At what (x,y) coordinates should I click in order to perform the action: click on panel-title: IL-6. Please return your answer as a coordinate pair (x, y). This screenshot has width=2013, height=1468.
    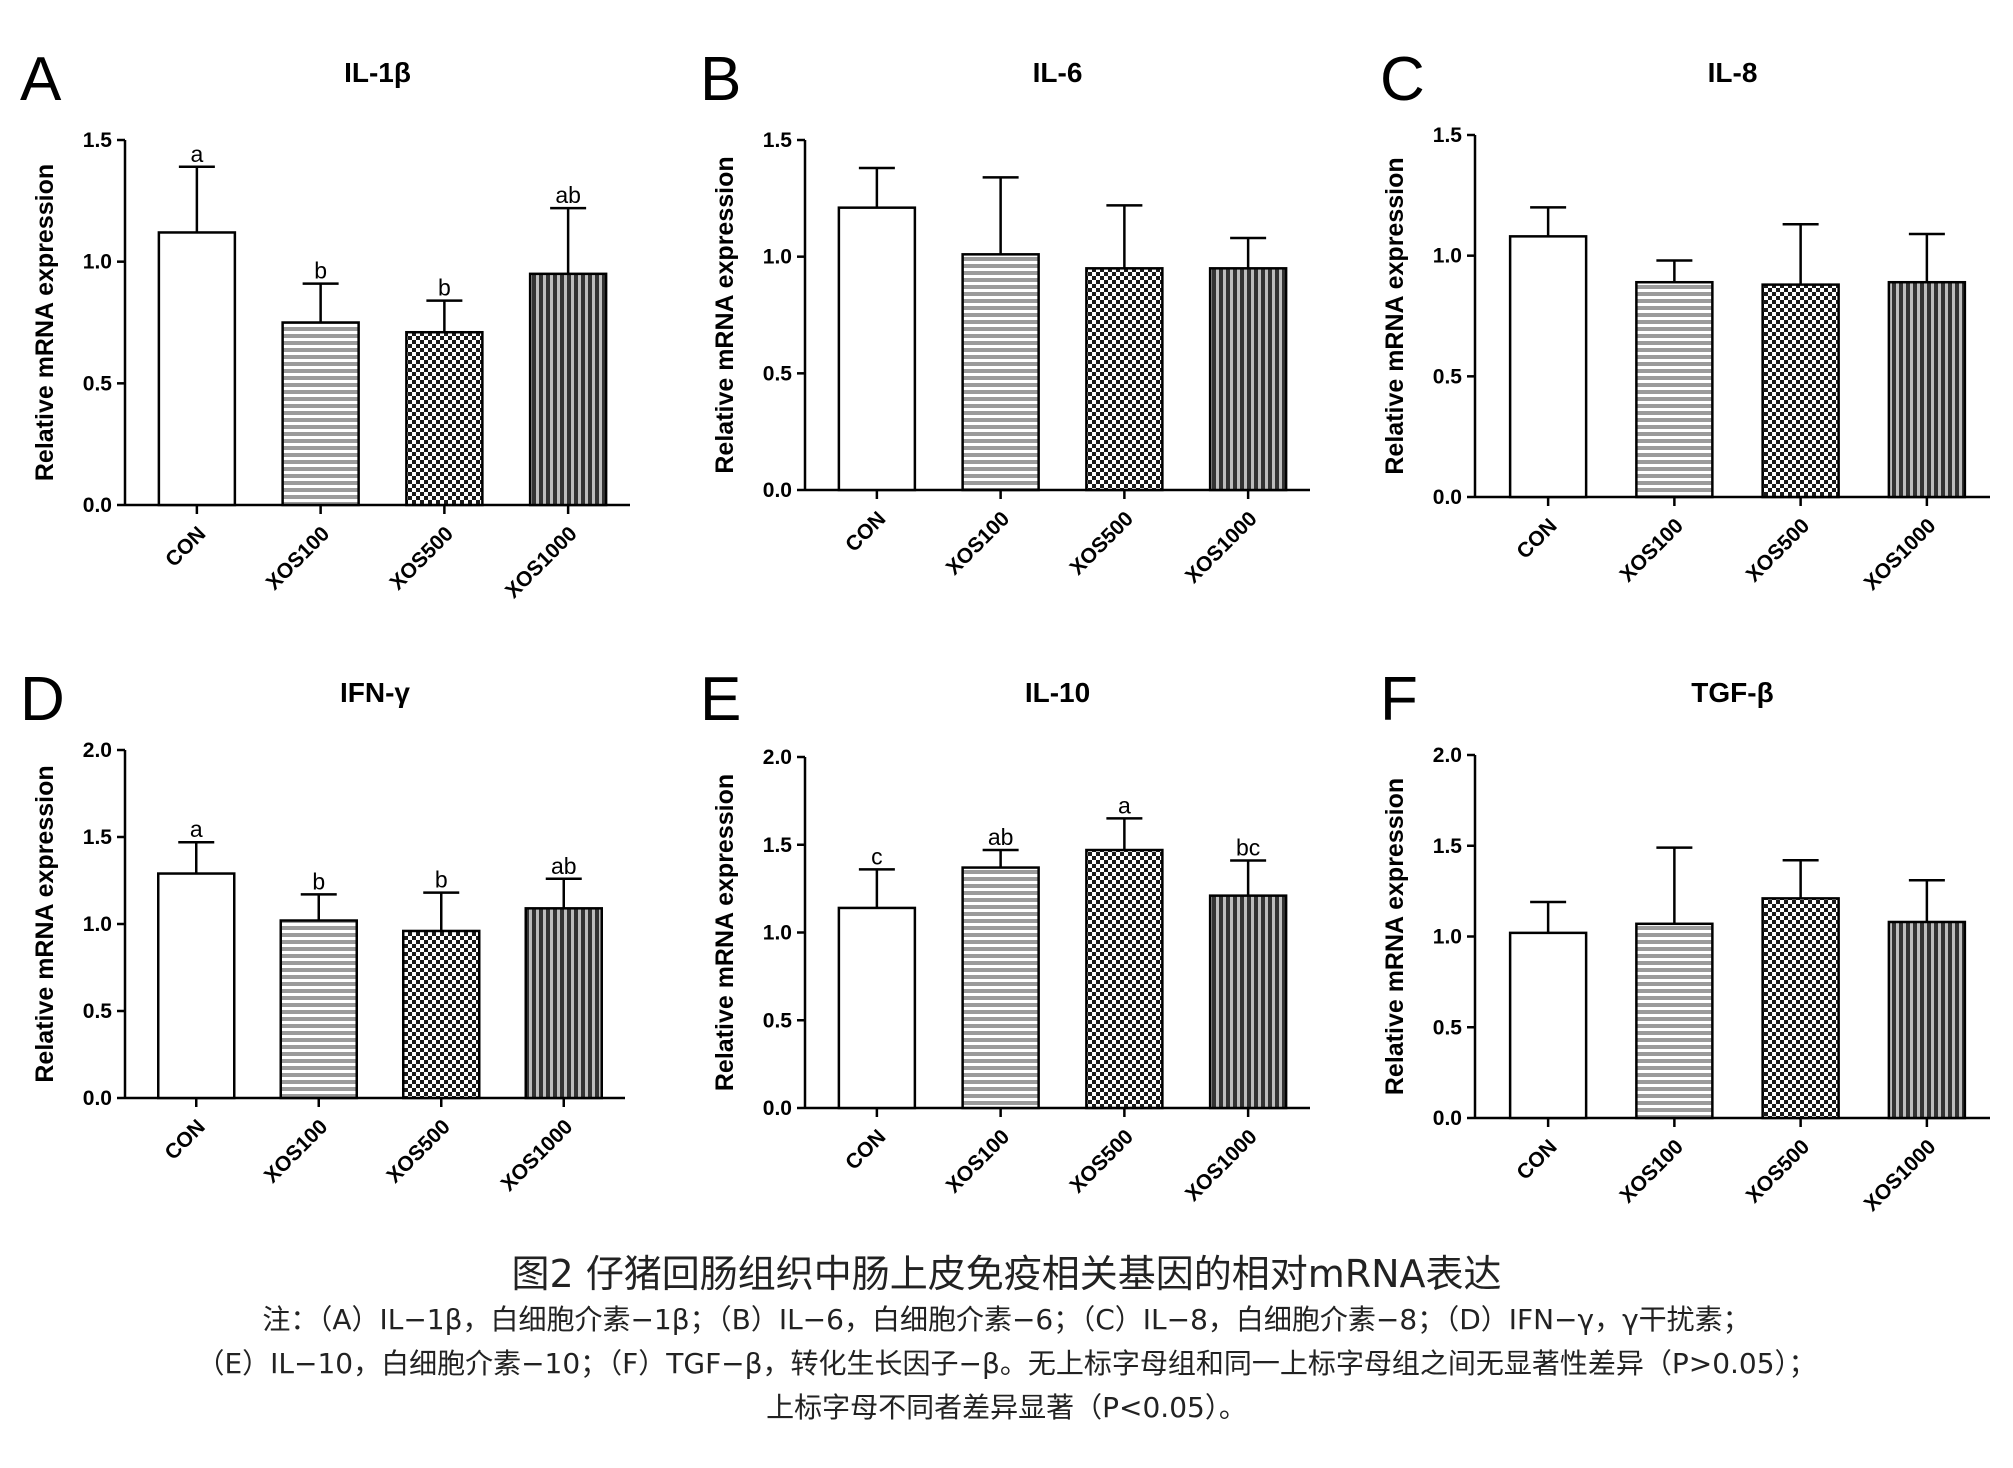
    Looking at the image, I should click on (1058, 72).